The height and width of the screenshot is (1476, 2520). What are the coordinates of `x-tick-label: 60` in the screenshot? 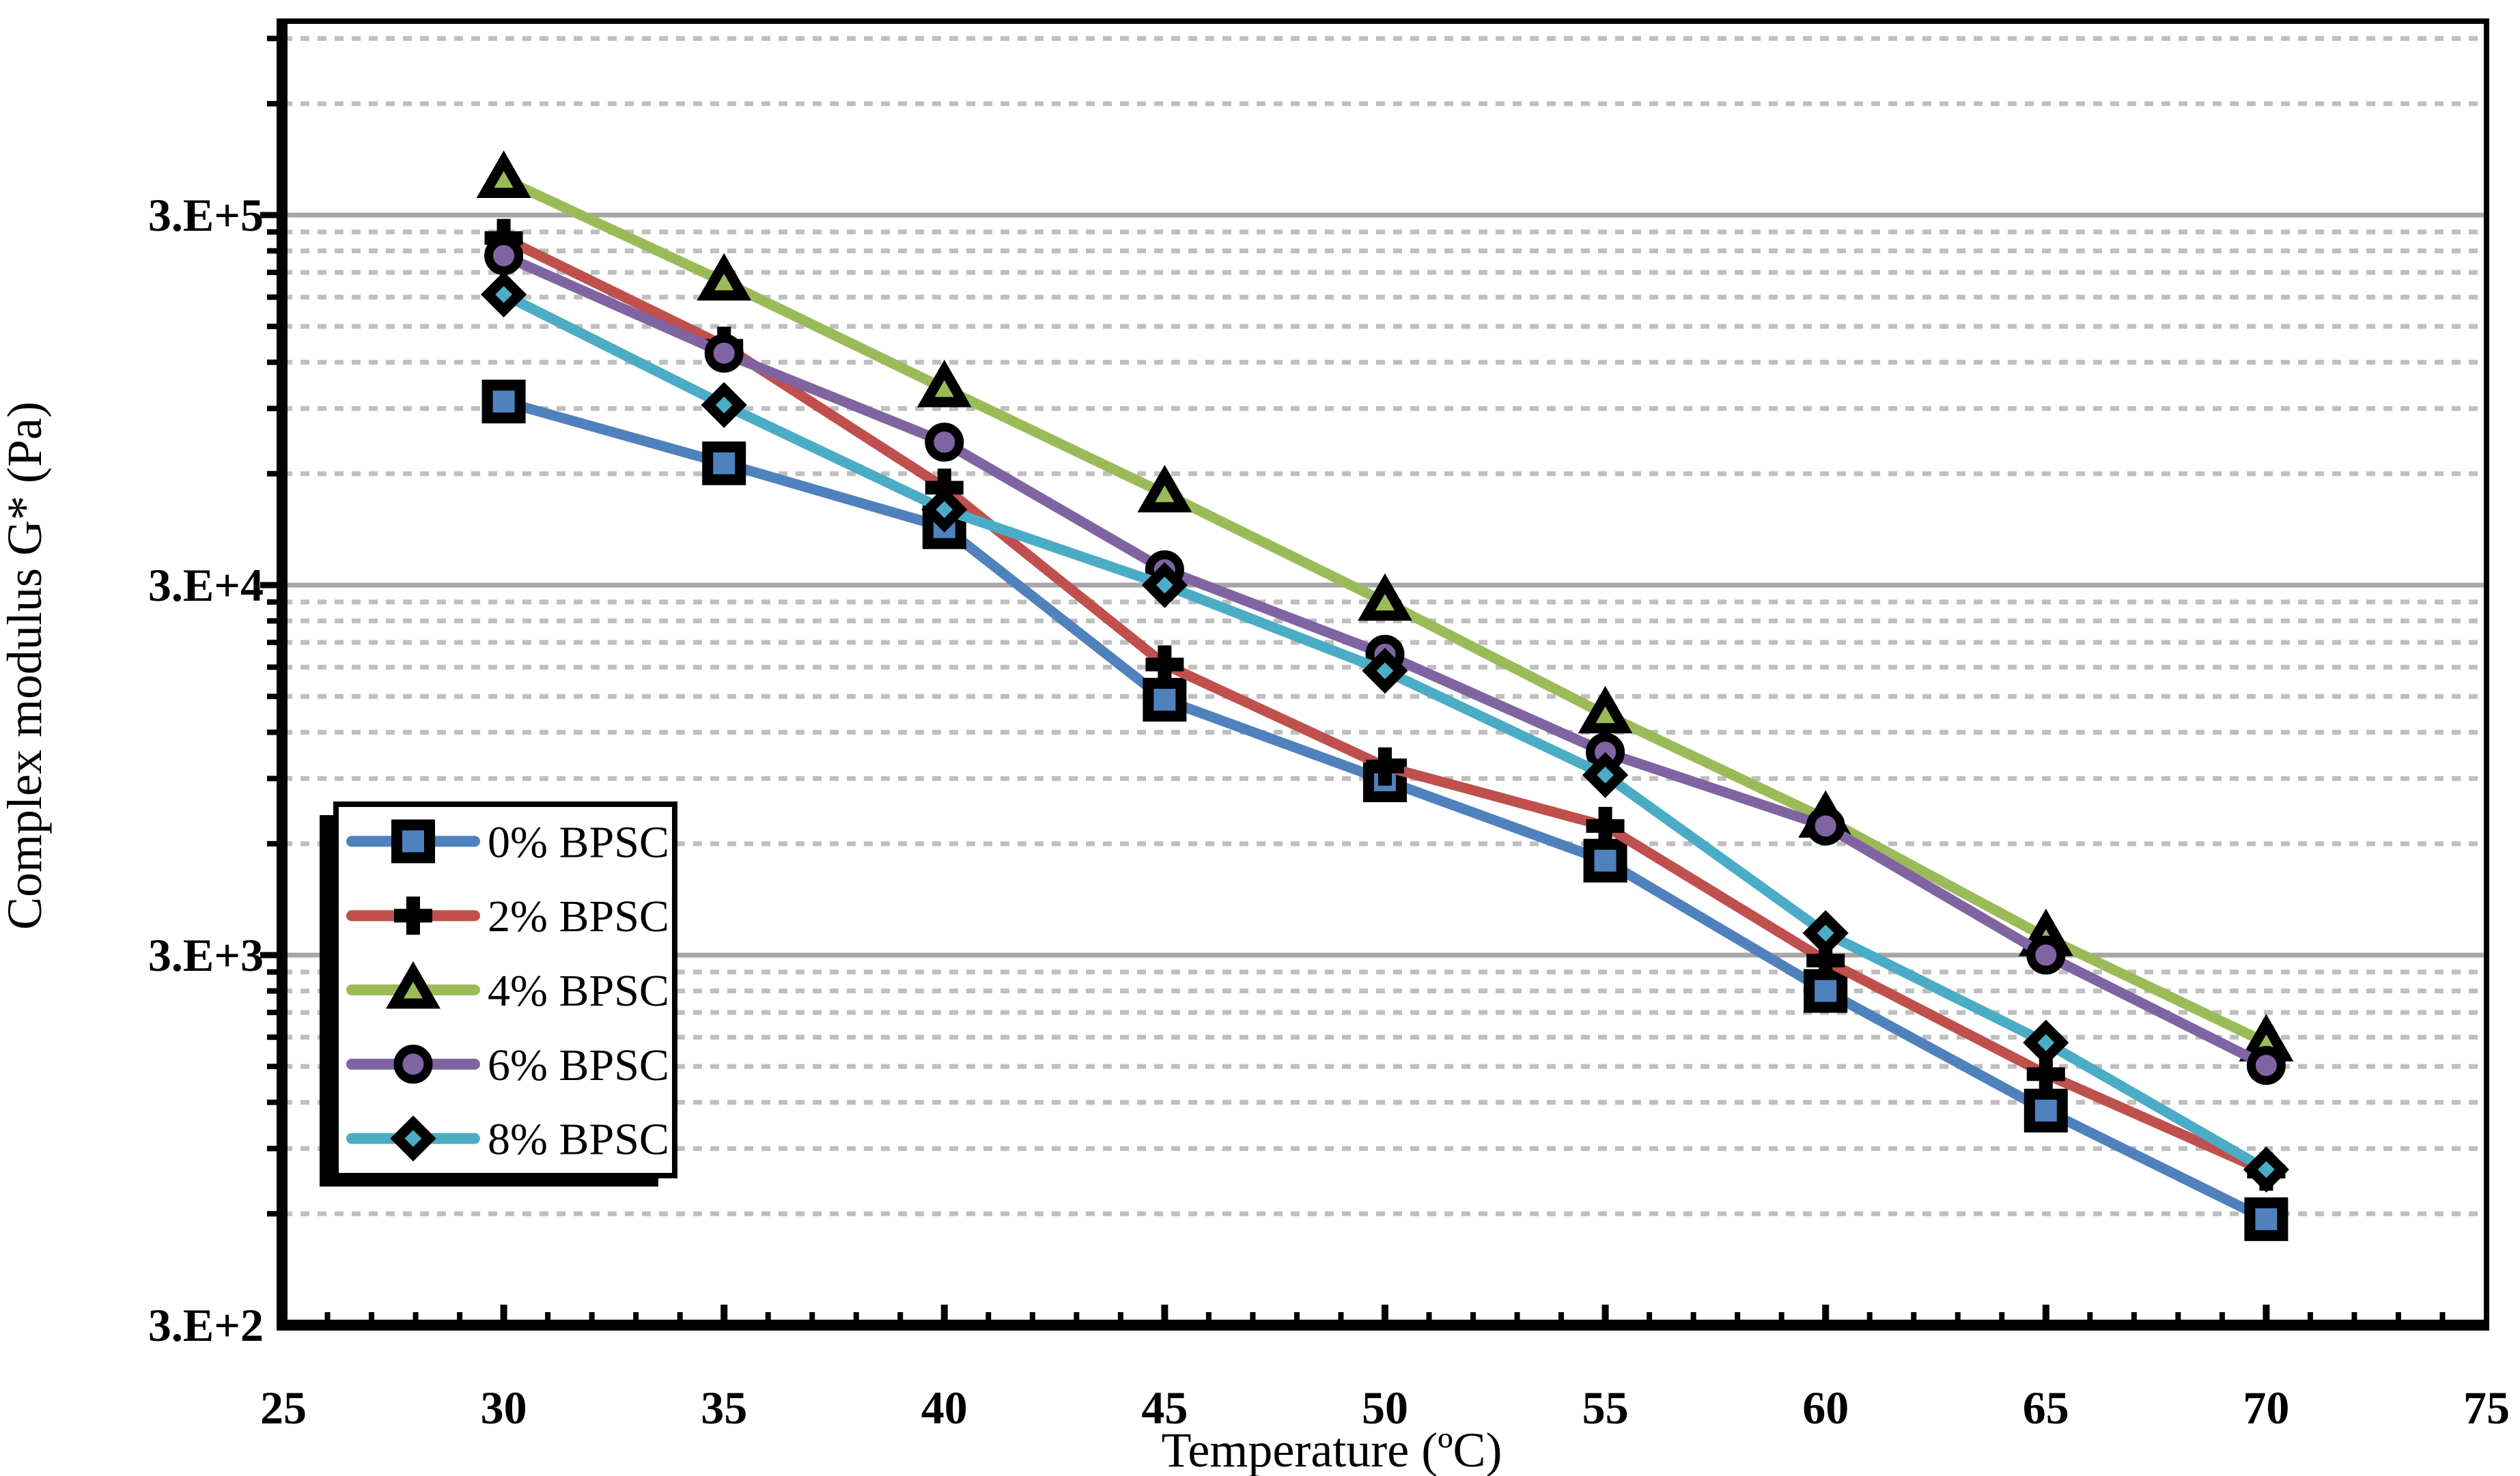 It's located at (1825, 1408).